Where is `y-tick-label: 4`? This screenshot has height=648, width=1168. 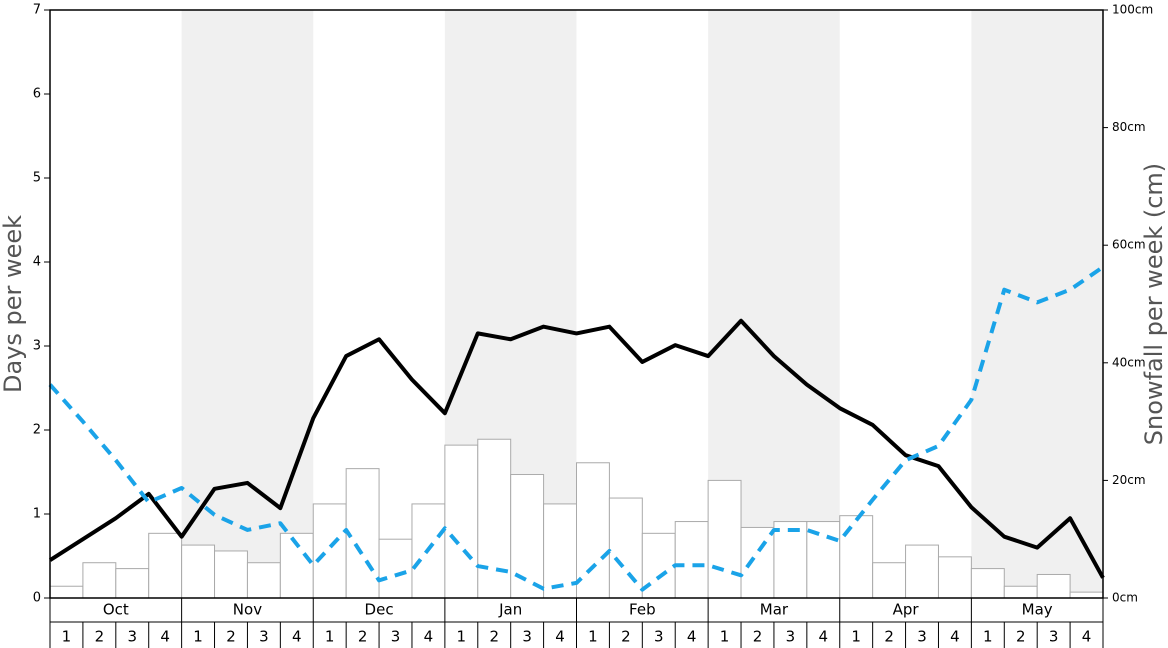
y-tick-label: 4 is located at coordinates (37, 262).